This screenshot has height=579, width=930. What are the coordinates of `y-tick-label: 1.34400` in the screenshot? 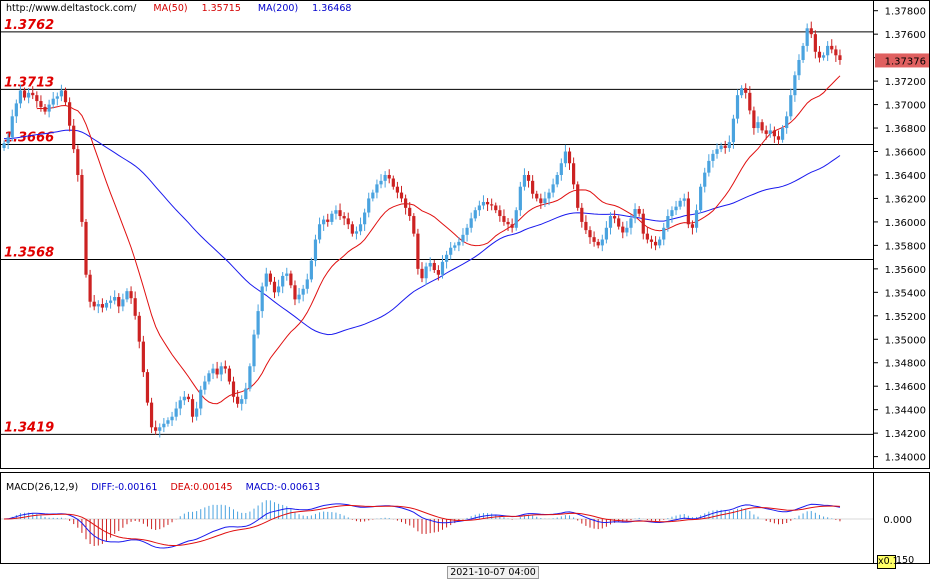 It's located at (905, 411).